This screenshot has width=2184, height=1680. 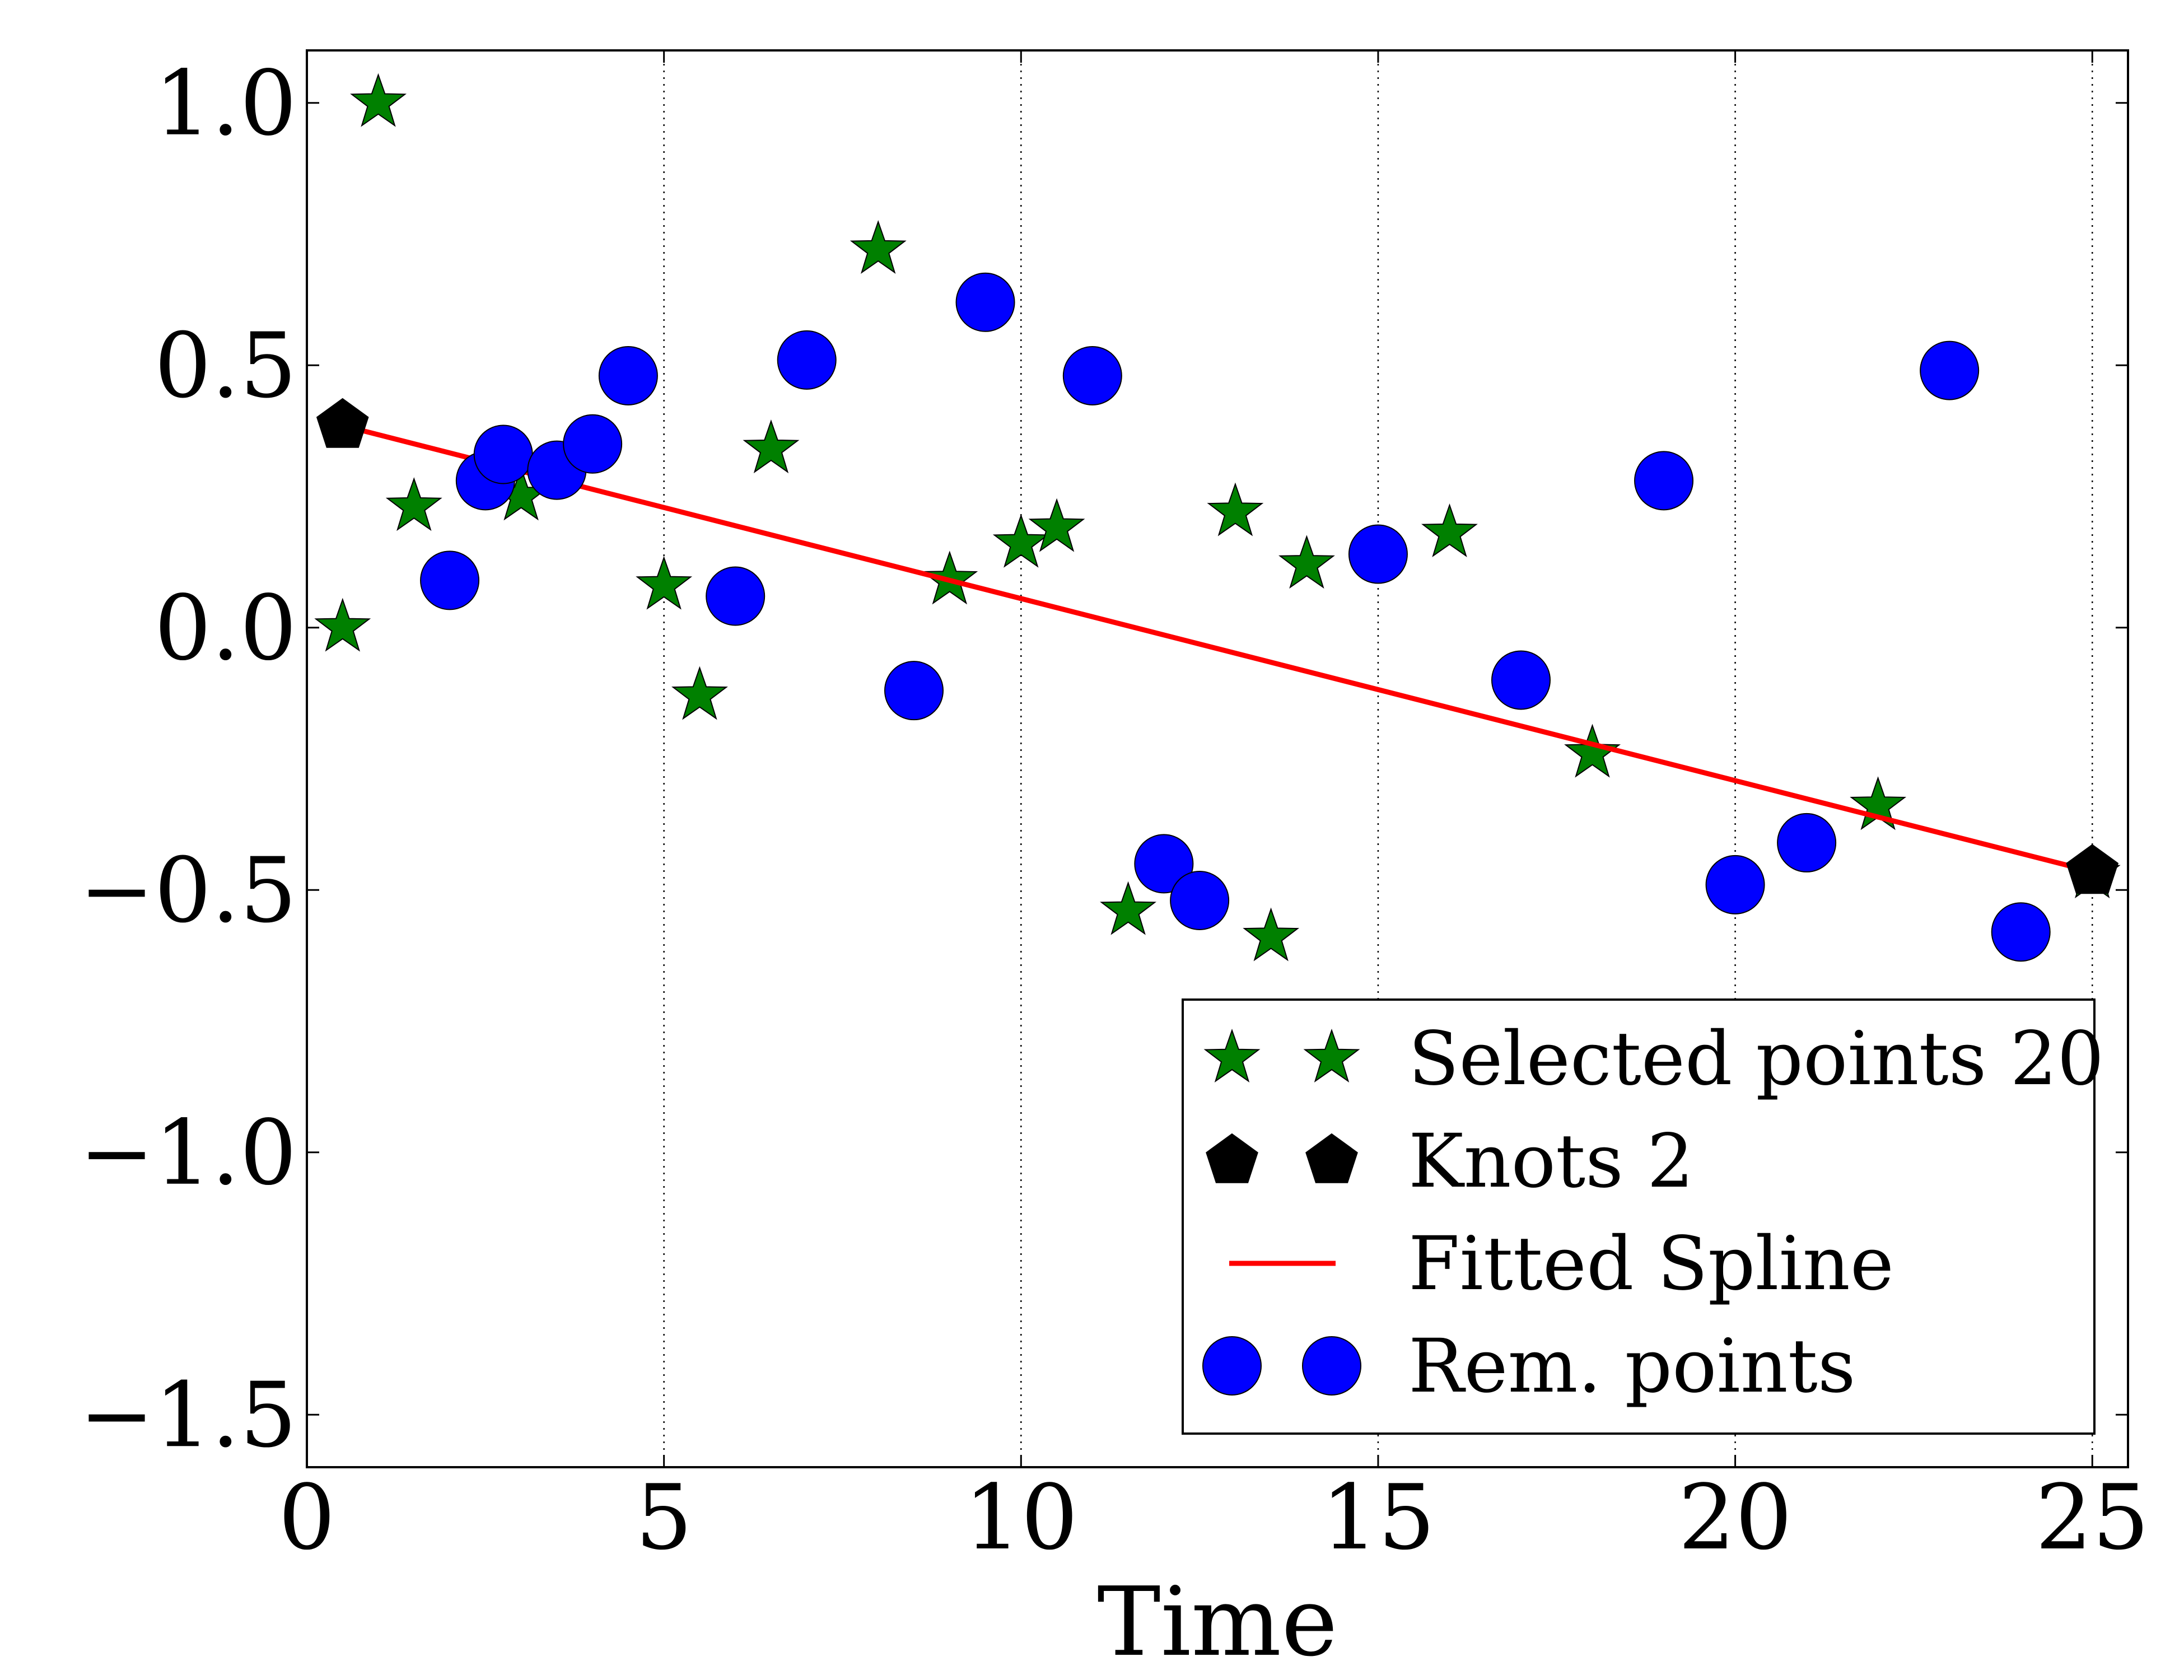 What do you see at coordinates (1632, 1367) in the screenshot?
I see `legend-label: Rem. points` at bounding box center [1632, 1367].